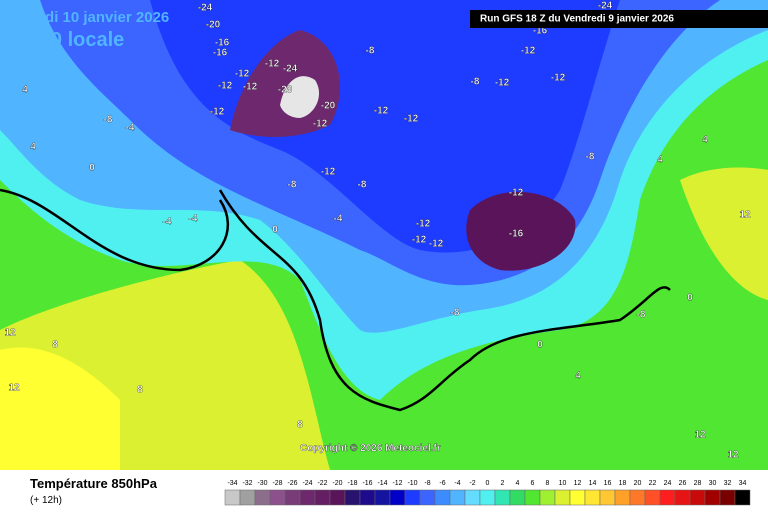  I want to click on legend-subtitle: (+ 12h), so click(46, 500).